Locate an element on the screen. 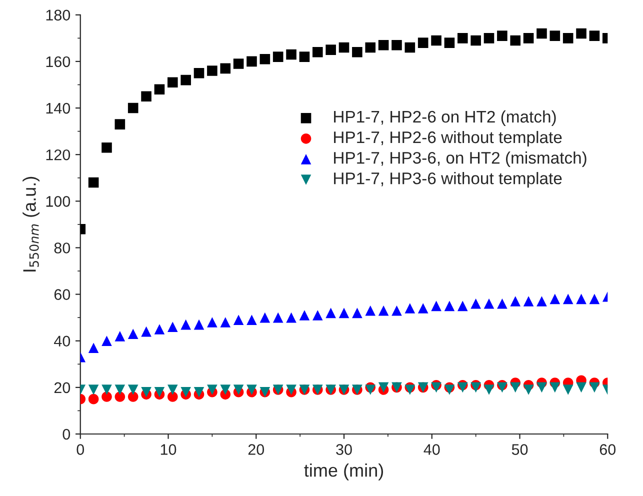 This screenshot has width=643, height=496. y-tick-label: 180 is located at coordinates (58, 15).